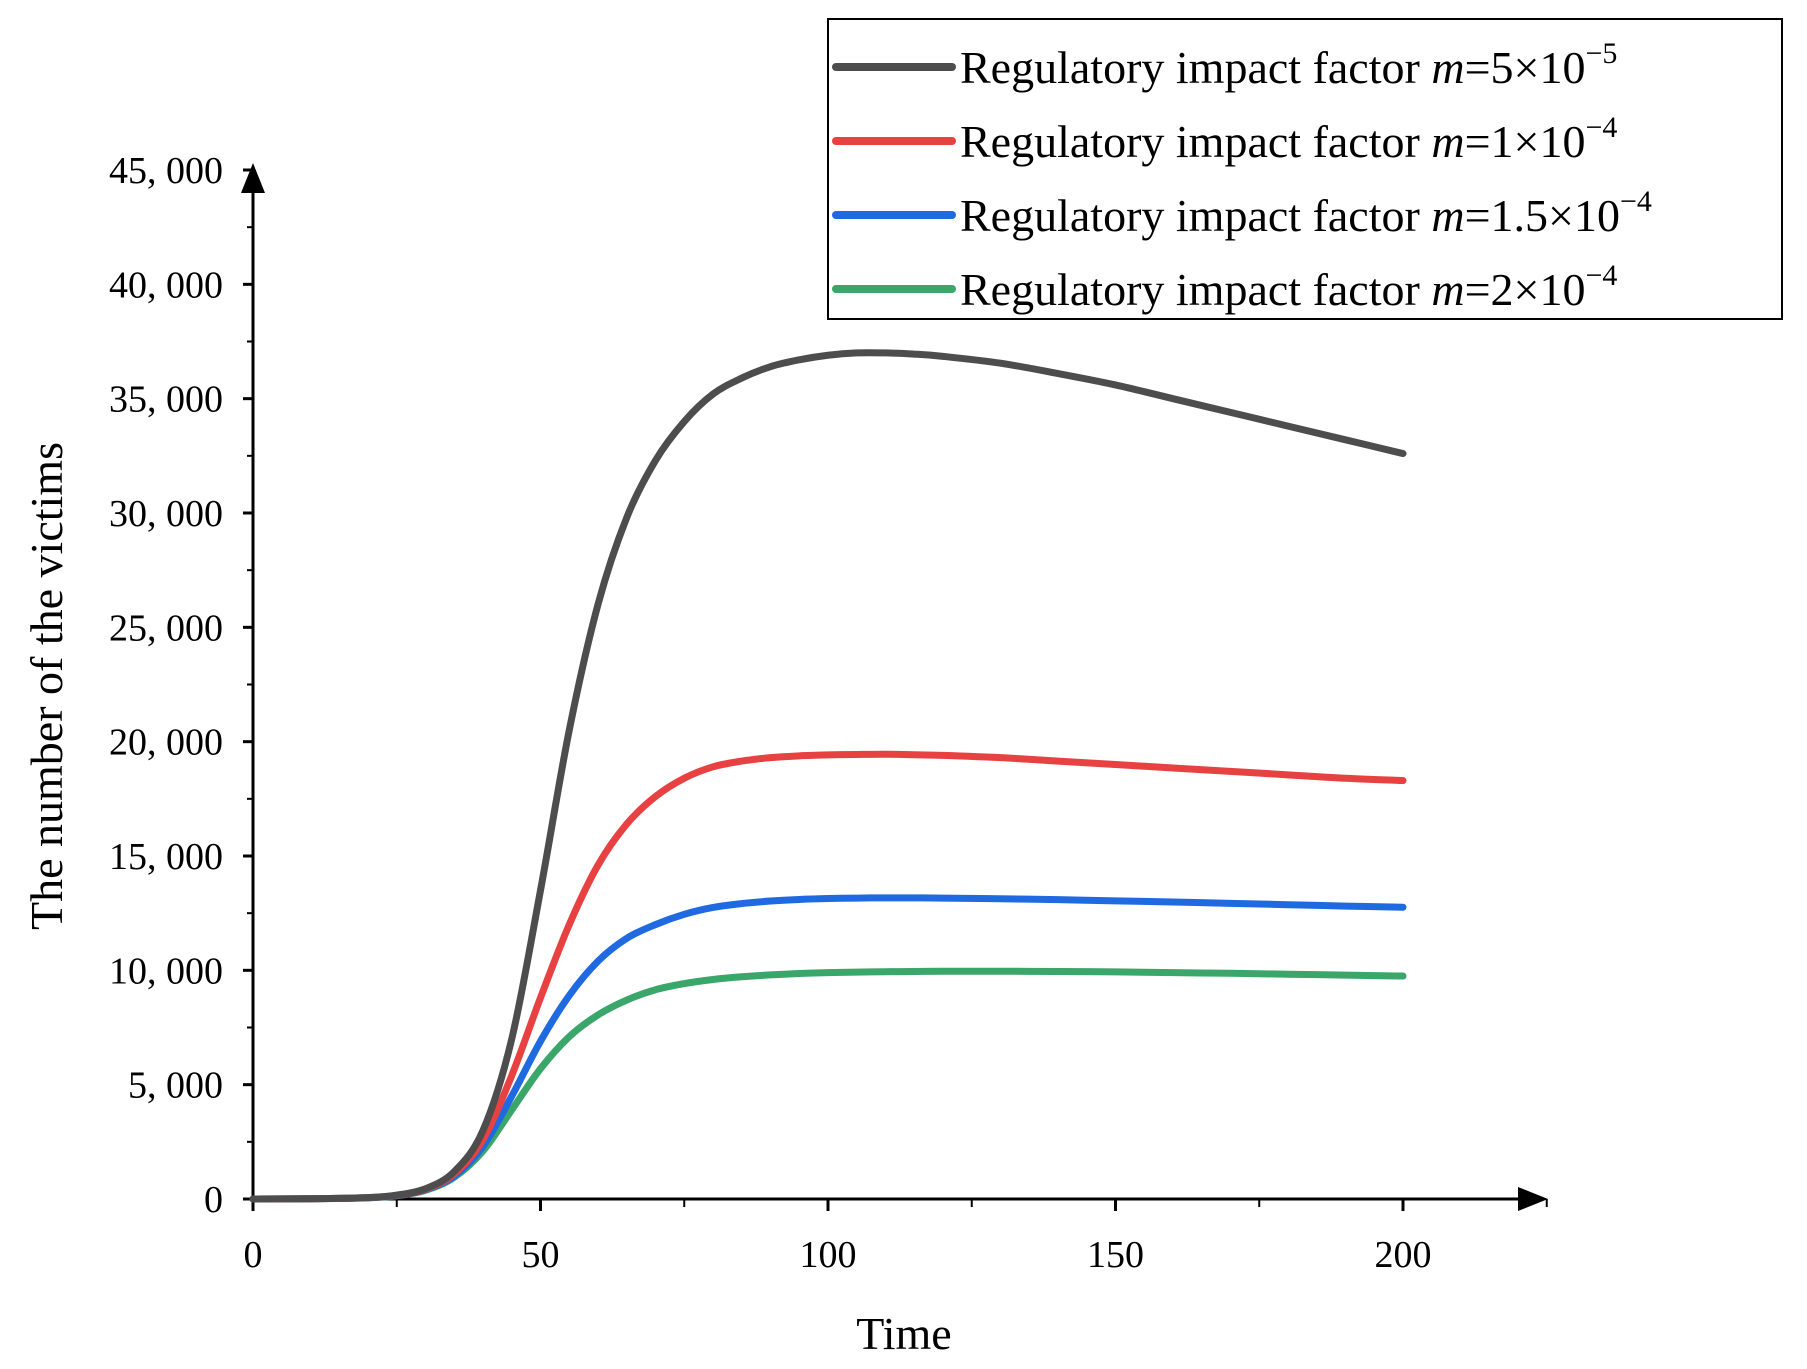 This screenshot has width=1807, height=1369. I want to click on legend-label: Regulatory impact factor m=2×10−4, so click(1288, 287).